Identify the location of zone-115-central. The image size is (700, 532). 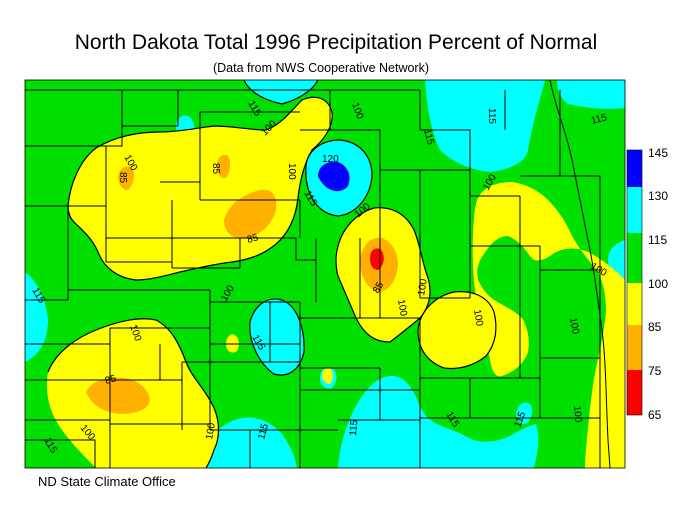
(277, 337).